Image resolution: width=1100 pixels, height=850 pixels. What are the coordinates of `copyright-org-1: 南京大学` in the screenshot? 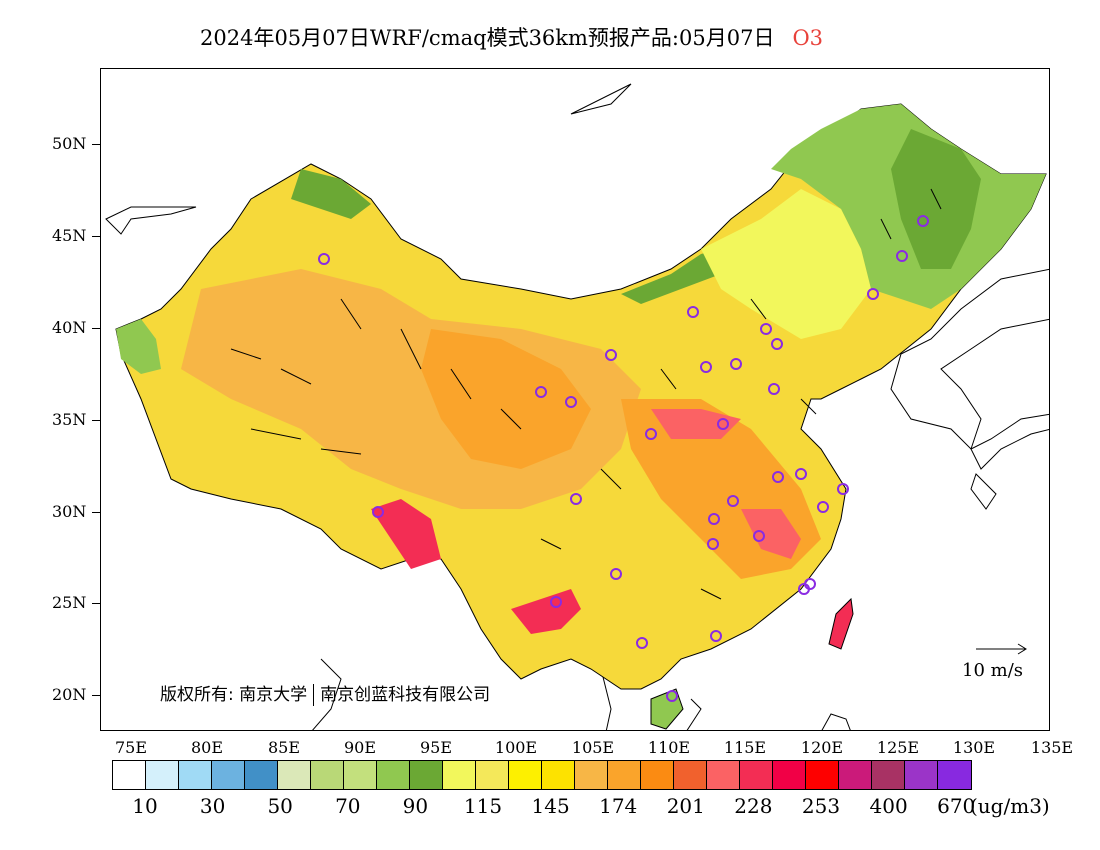 It's located at (273, 695).